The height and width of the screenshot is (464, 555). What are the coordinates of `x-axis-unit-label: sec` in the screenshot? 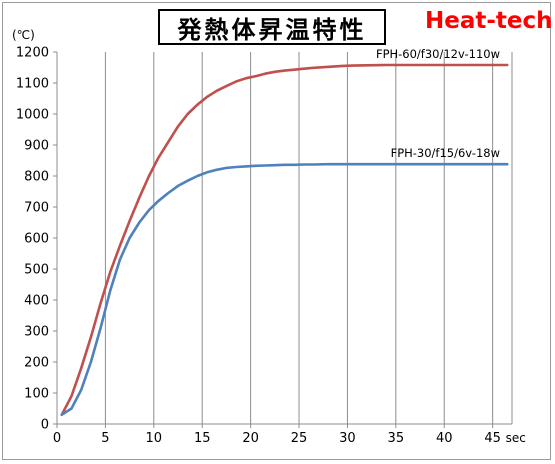 It's located at (516, 438).